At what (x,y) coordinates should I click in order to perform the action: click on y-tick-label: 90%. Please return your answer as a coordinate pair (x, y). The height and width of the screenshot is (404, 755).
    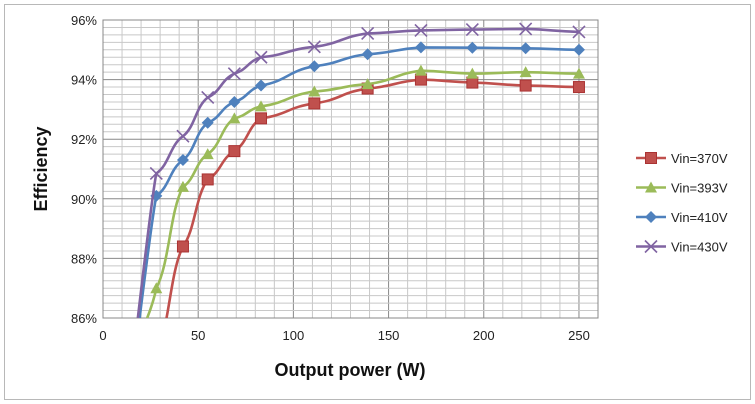
    Looking at the image, I should click on (84, 199).